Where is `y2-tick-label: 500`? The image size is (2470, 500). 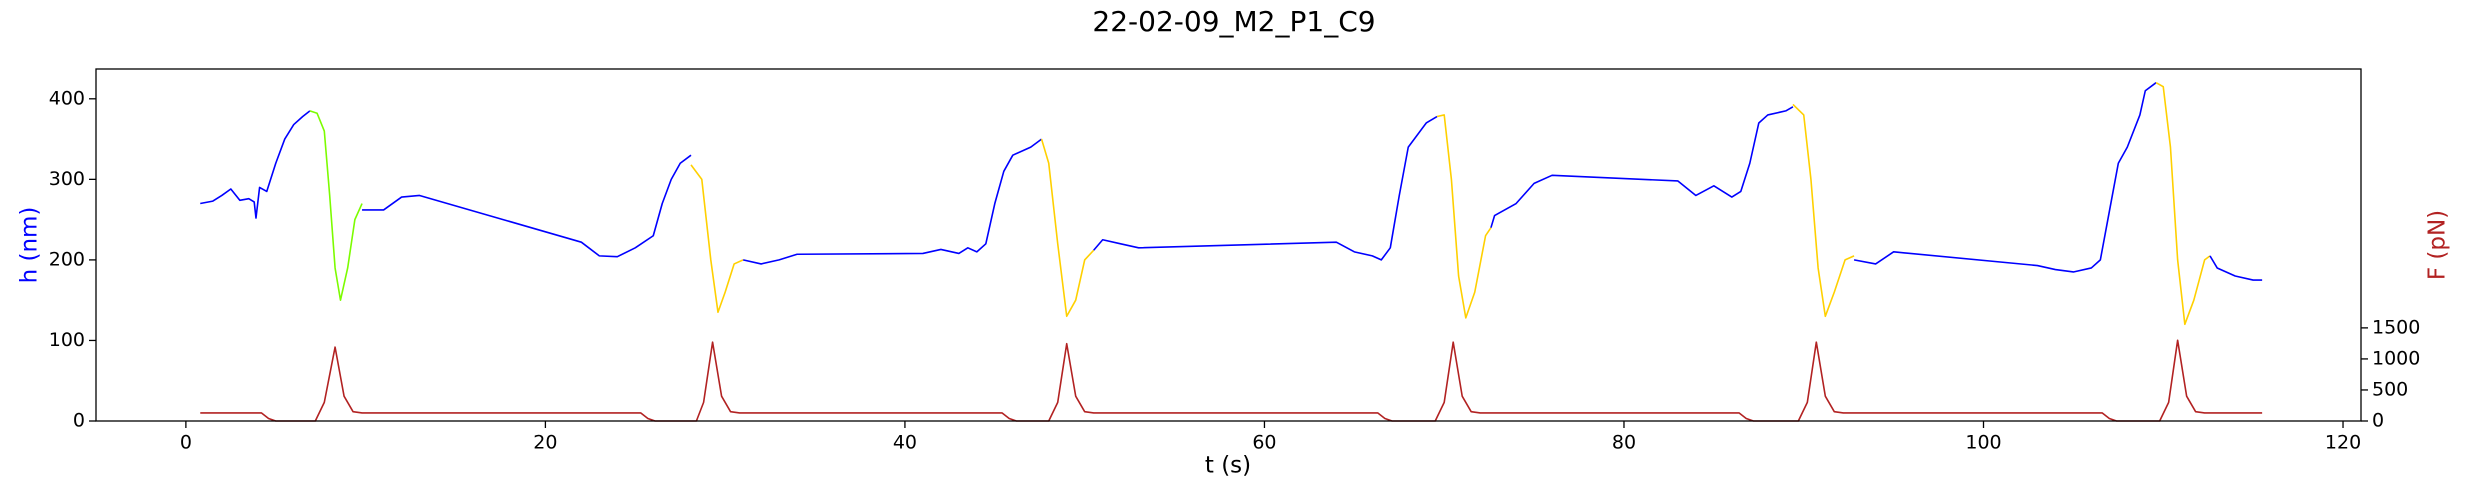
y2-tick-label: 500 is located at coordinates (2390, 389).